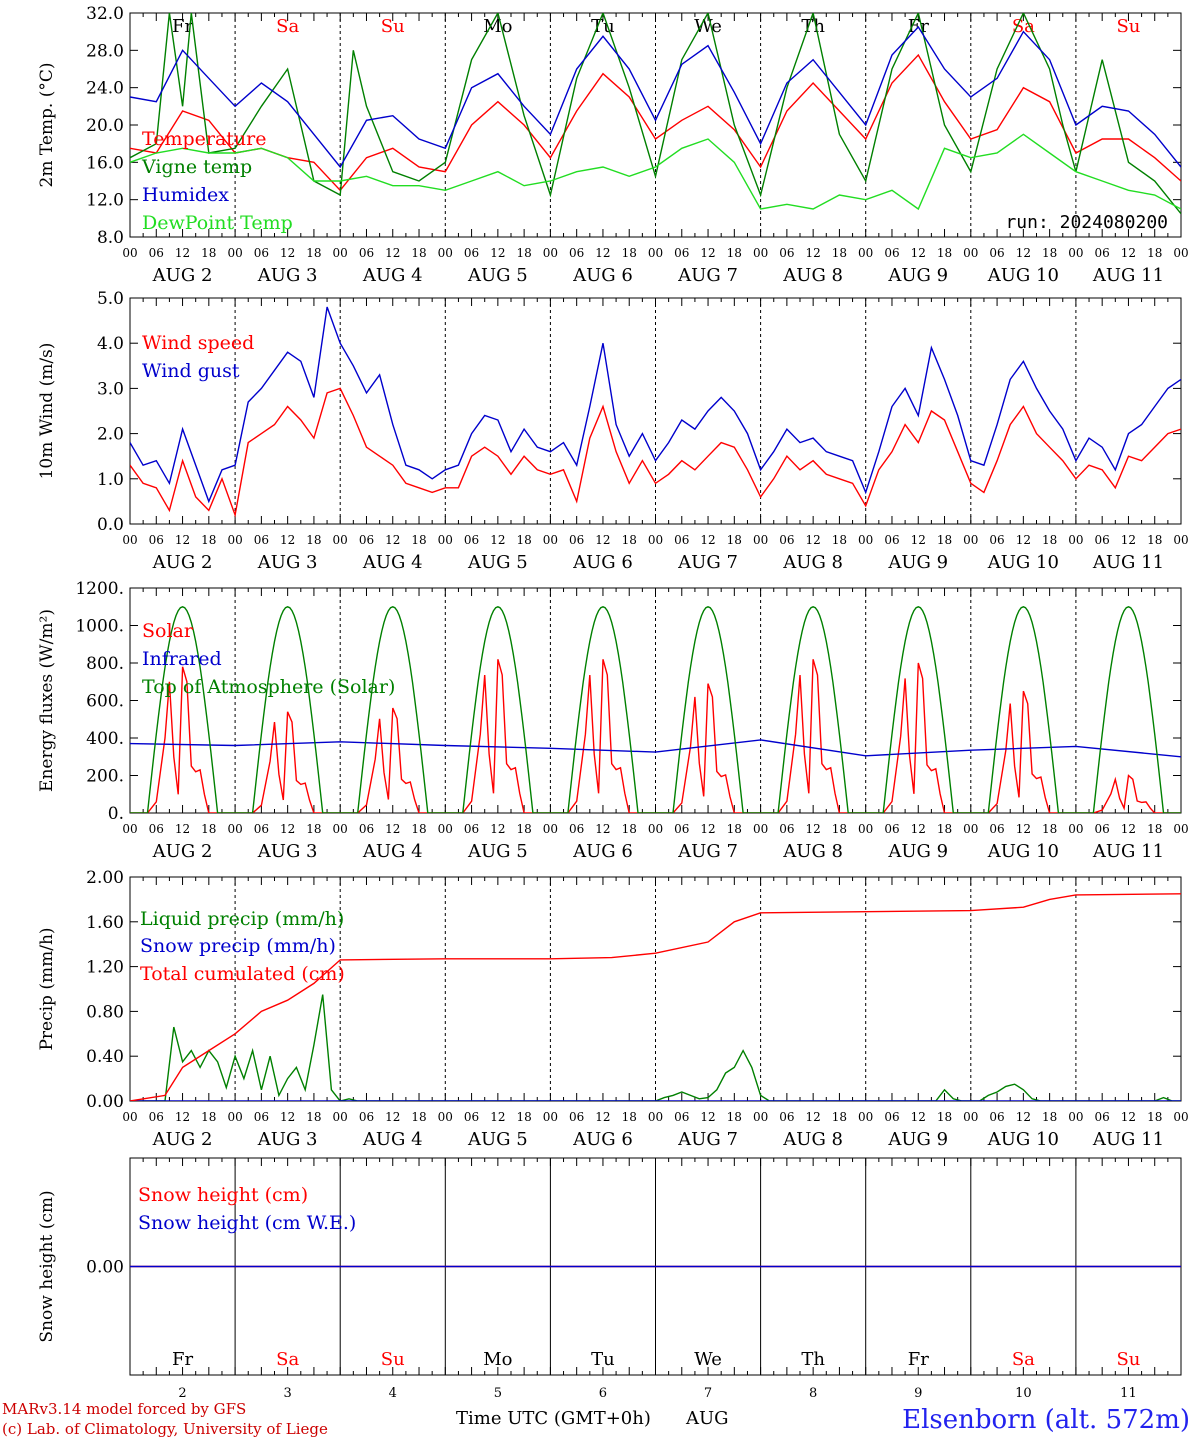  What do you see at coordinates (191, 371) in the screenshot?
I see `legend-entry: Wind gust` at bounding box center [191, 371].